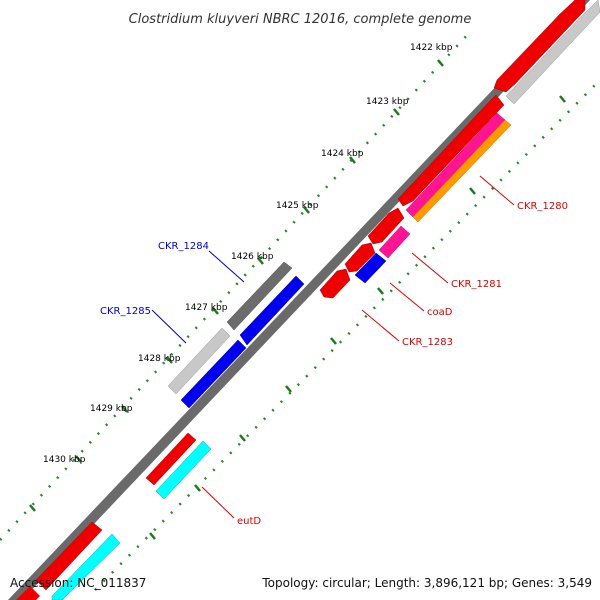 The height and width of the screenshot is (600, 600). What do you see at coordinates (427, 342) in the screenshot?
I see `gene-label: CKR_1283` at bounding box center [427, 342].